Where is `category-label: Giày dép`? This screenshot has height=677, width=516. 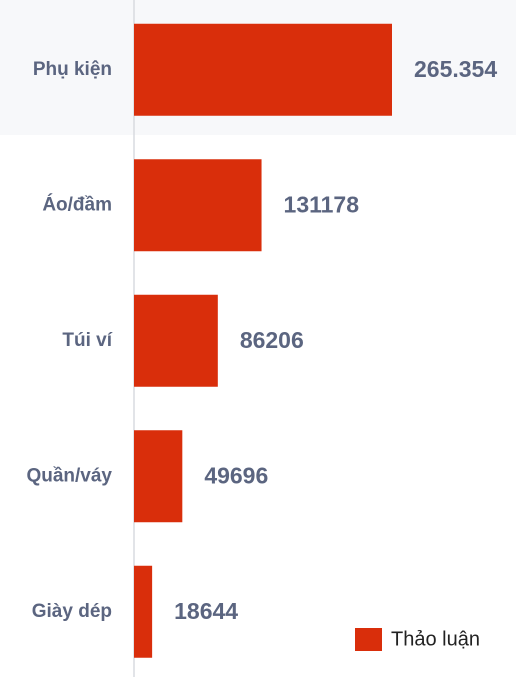
category-label: Giày dép is located at coordinates (72, 611).